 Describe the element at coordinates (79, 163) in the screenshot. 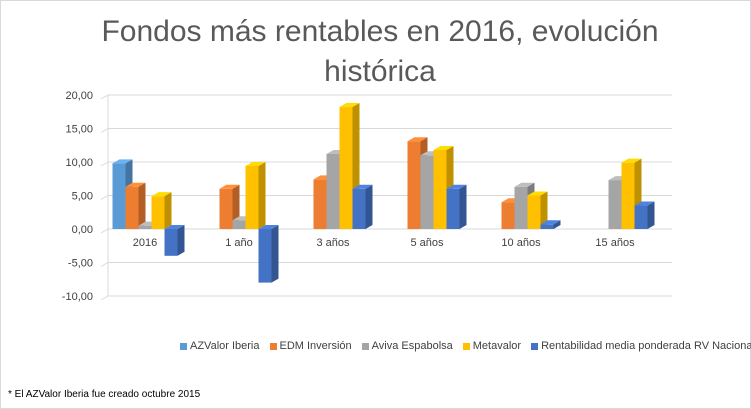

I see `y-tick-label: 10,00` at that location.